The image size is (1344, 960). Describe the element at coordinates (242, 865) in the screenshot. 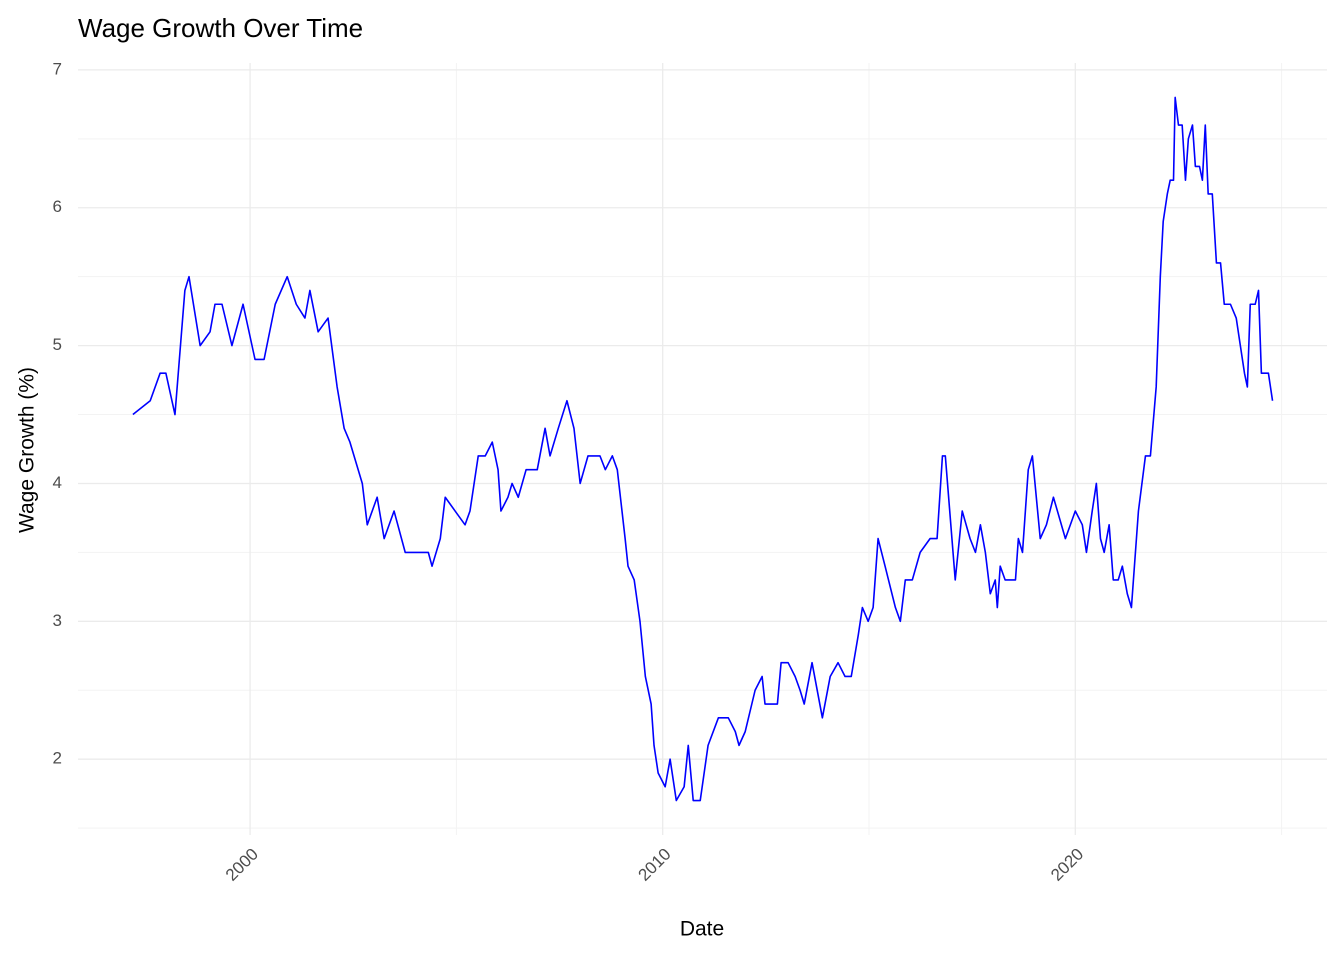

I see `x-tick-label: 2000` at that location.